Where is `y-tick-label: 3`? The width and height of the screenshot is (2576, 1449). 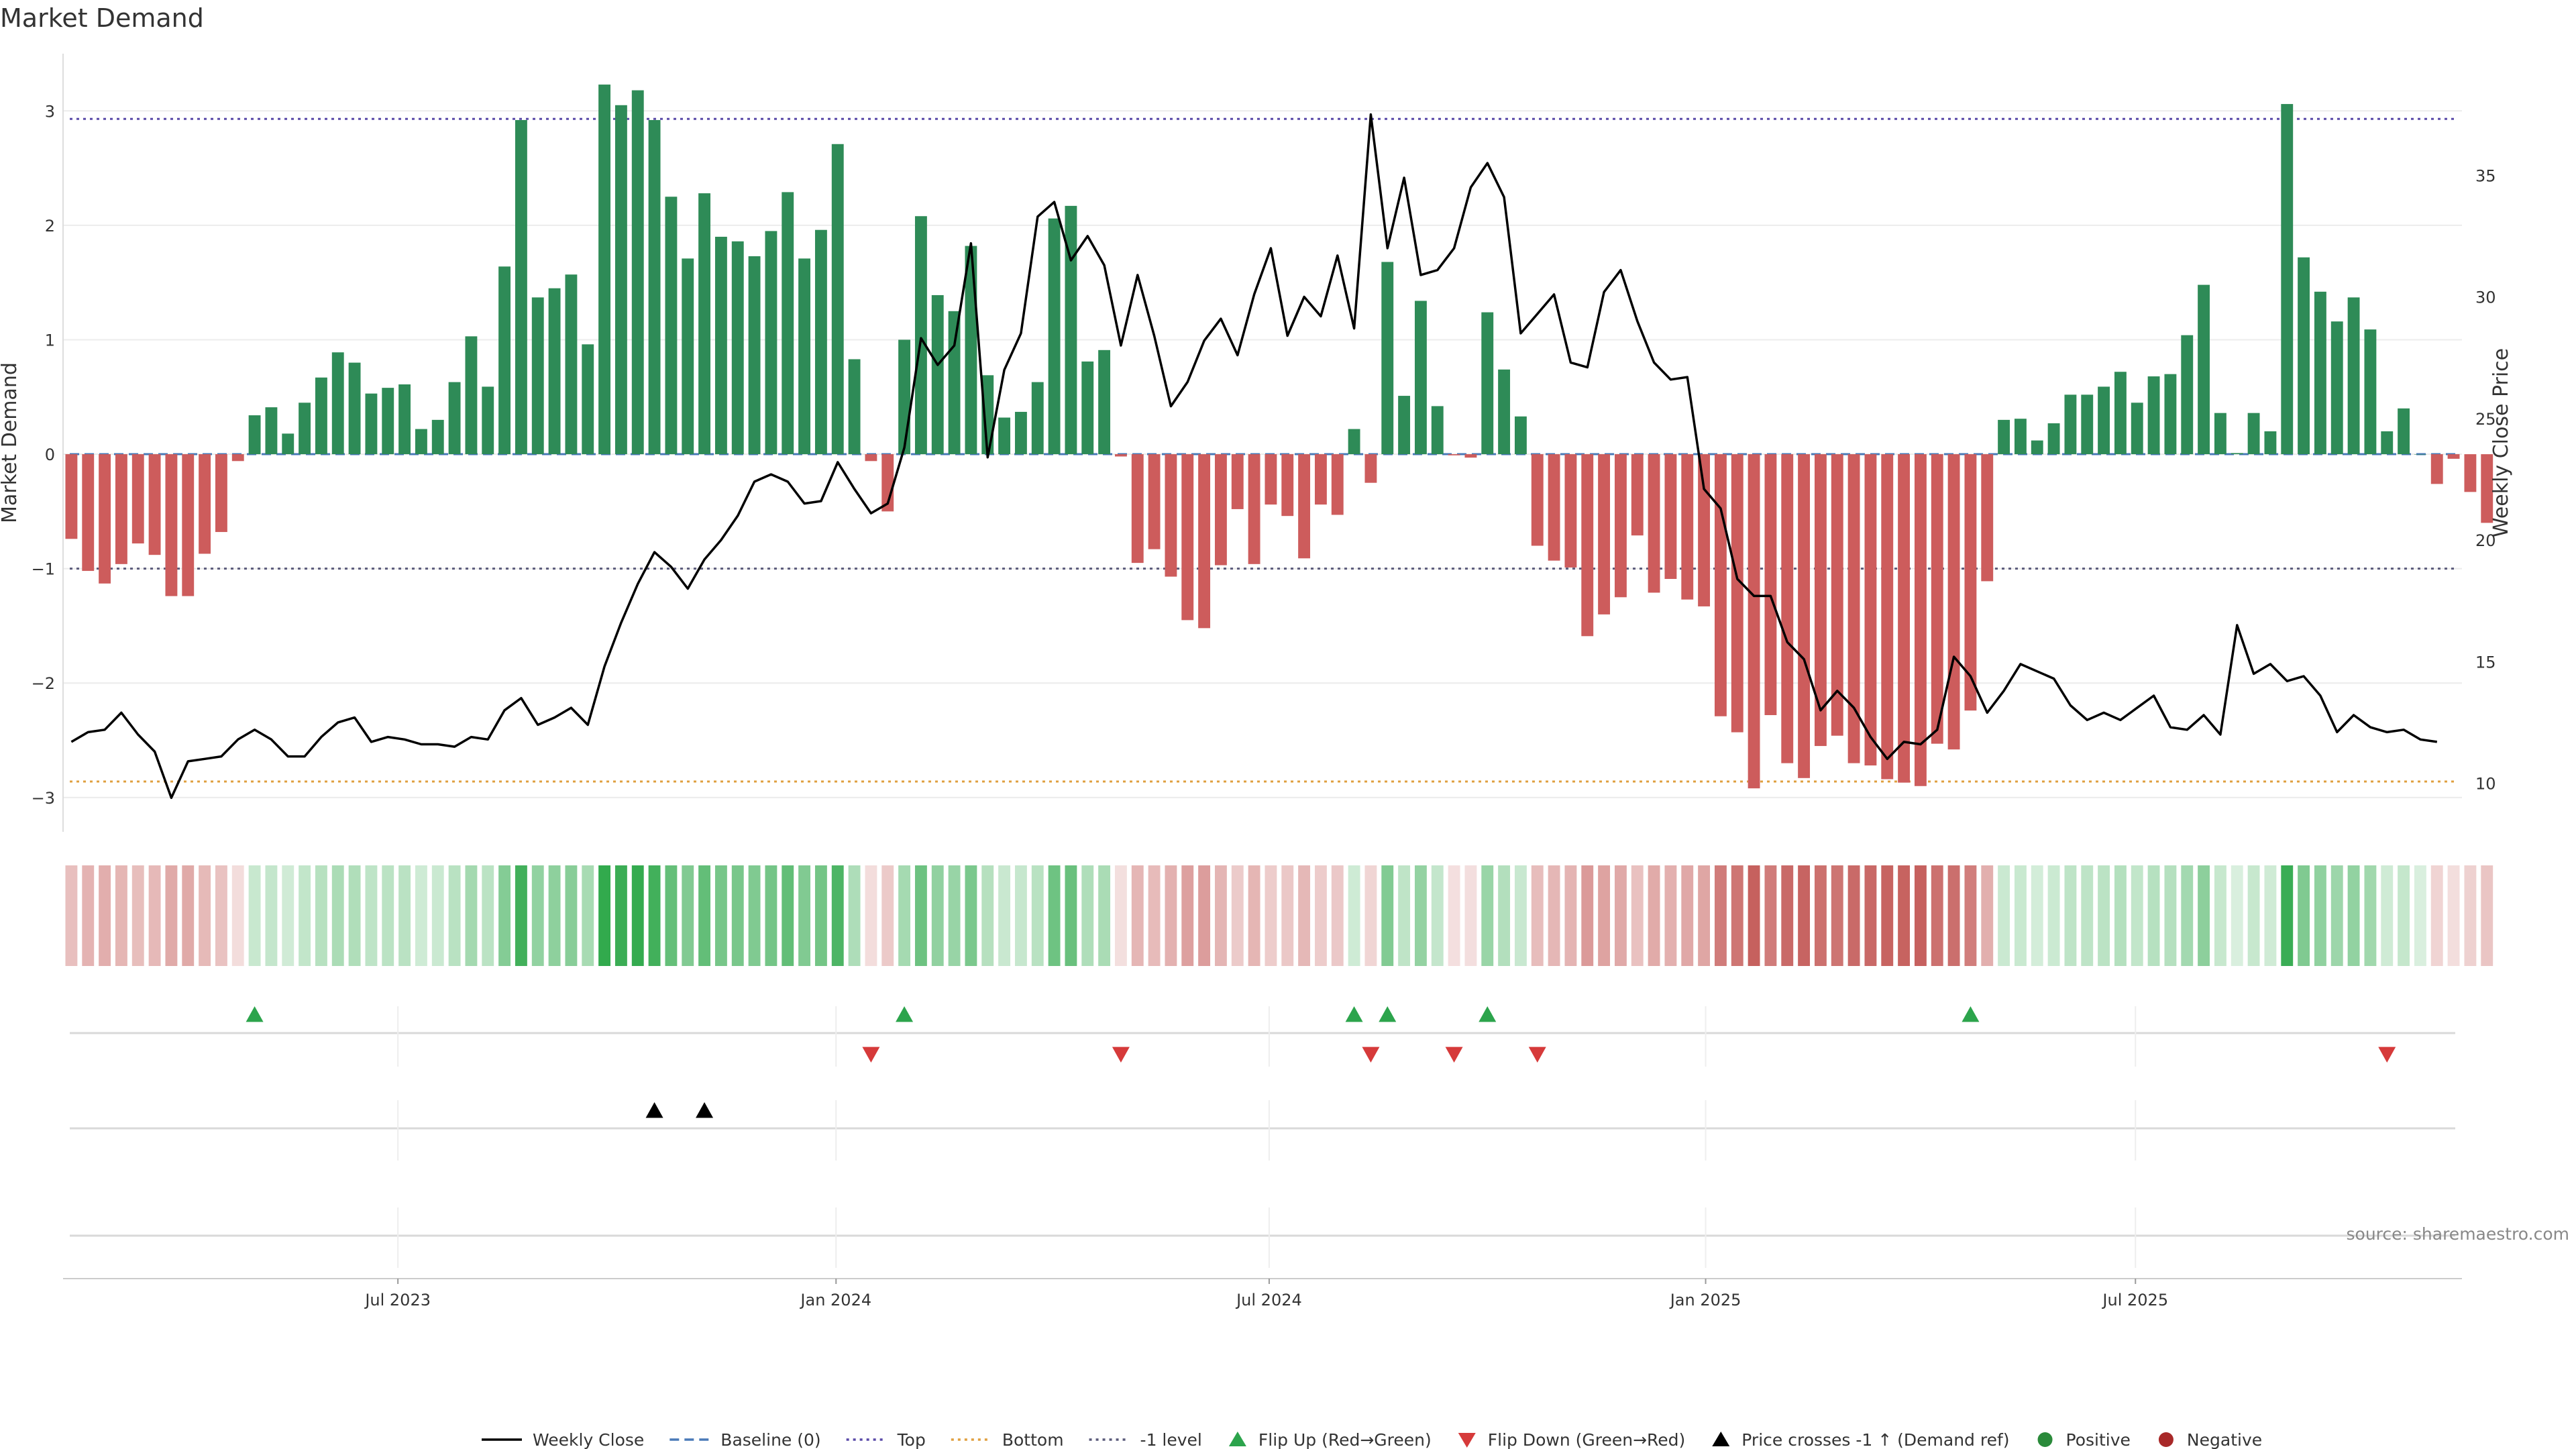 y-tick-label: 3 is located at coordinates (50, 111).